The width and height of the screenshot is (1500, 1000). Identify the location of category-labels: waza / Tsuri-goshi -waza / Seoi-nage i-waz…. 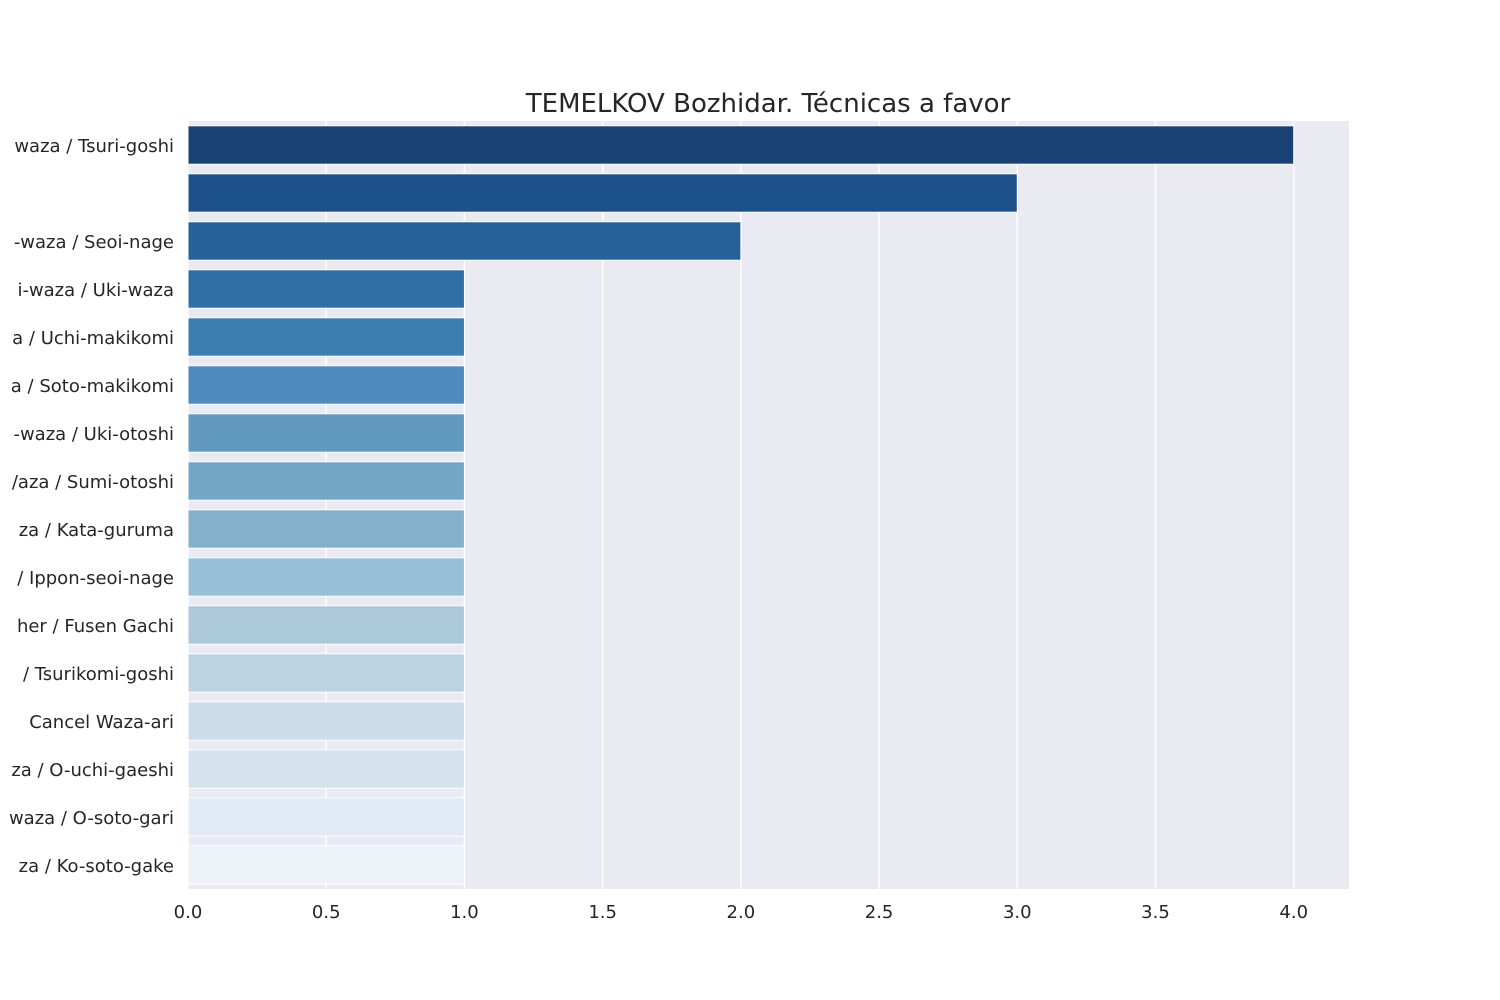
(91, 506).